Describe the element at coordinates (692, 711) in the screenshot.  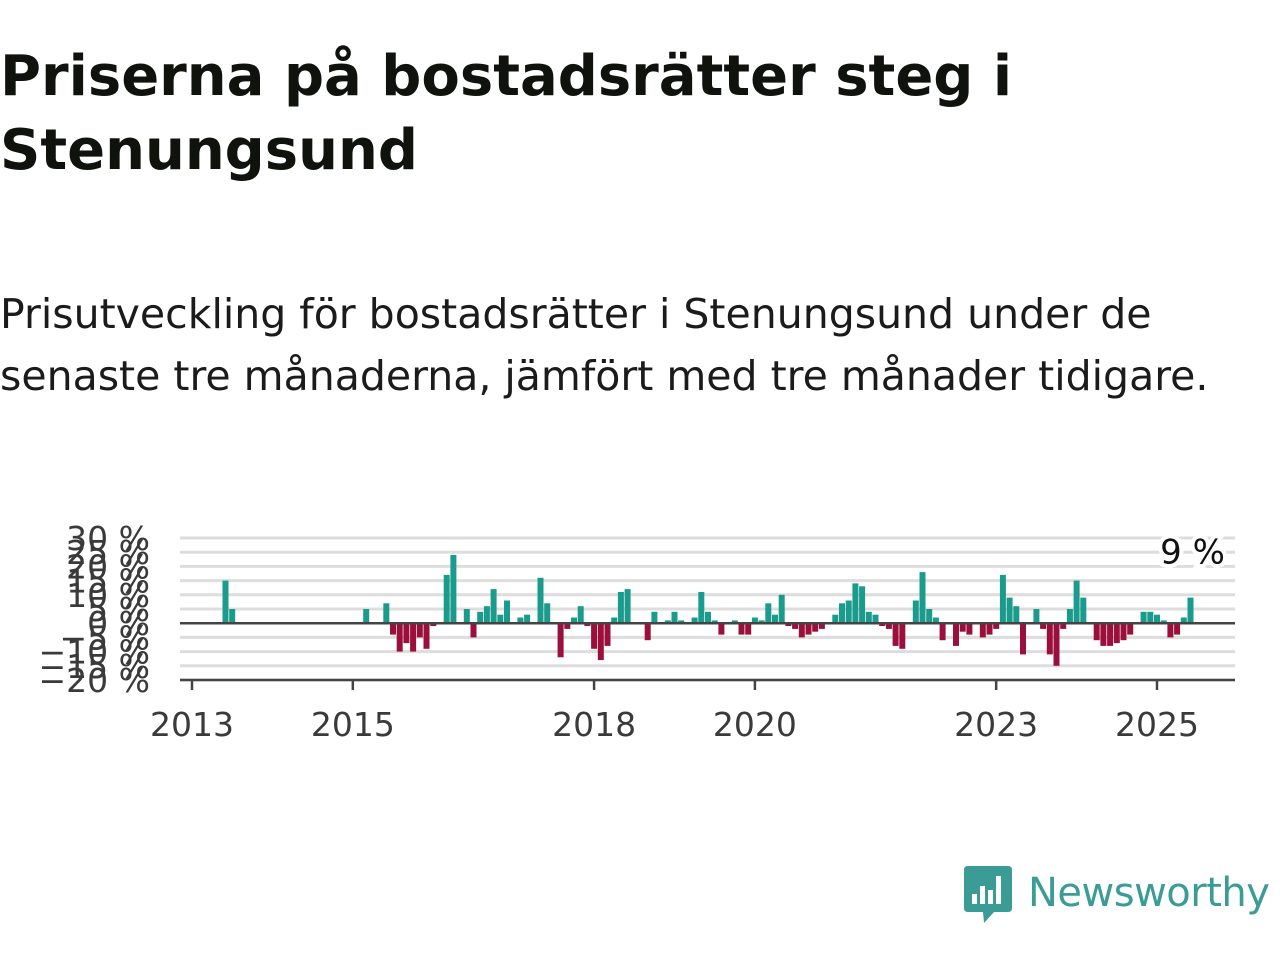
I see `x-axis: 2013 2015 2018 2020 2023 2025` at that location.